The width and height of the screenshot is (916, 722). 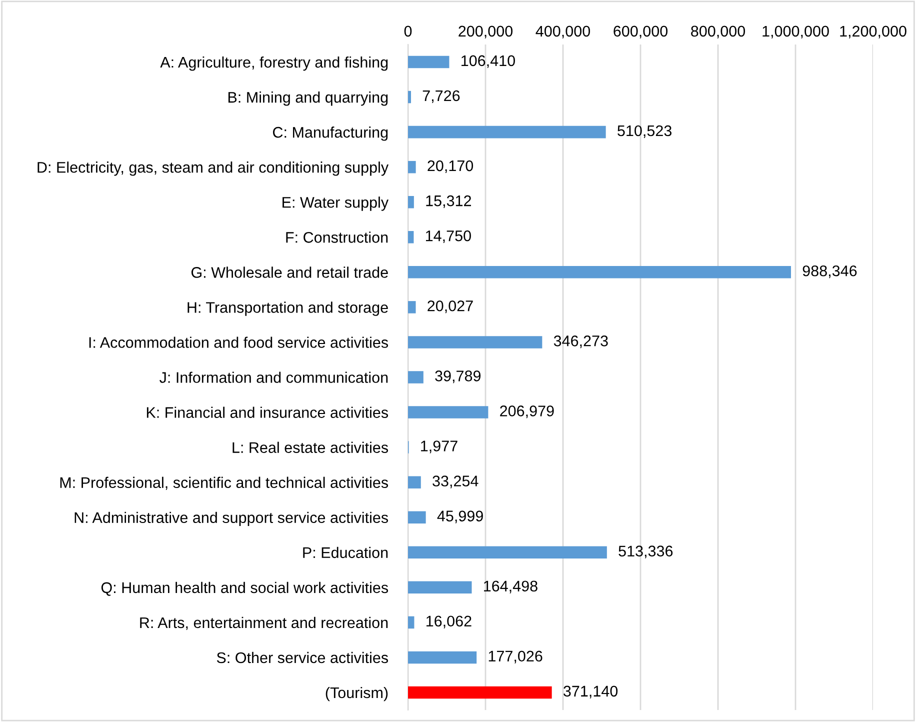 I want to click on data-label: 16,062, so click(x=449, y=622).